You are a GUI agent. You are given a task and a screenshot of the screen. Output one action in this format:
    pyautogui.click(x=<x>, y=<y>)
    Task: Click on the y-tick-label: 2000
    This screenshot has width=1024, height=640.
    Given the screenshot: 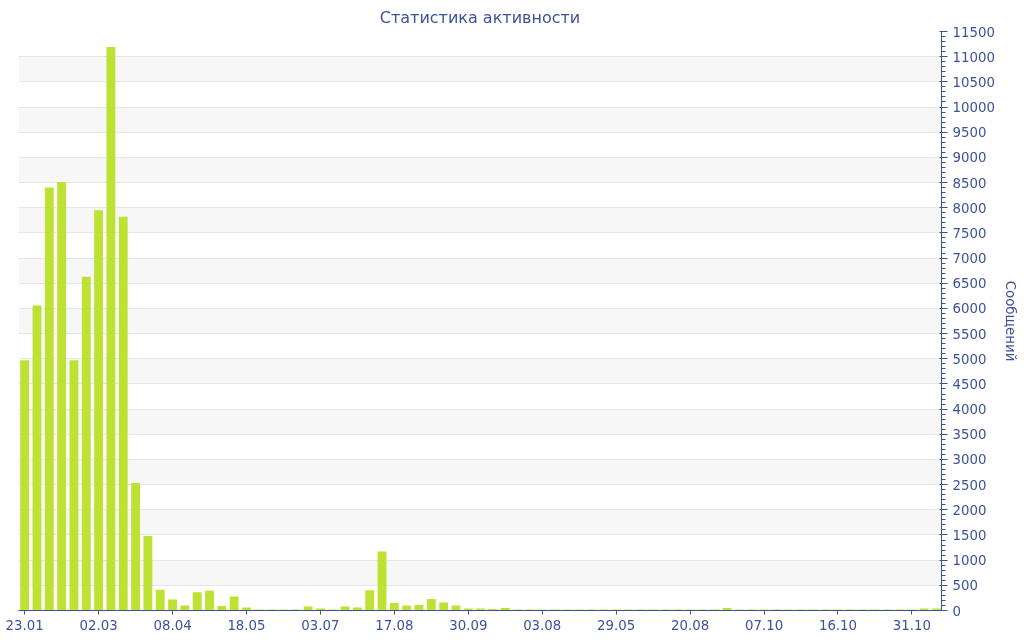 What is the action you would take?
    pyautogui.click(x=969, y=510)
    